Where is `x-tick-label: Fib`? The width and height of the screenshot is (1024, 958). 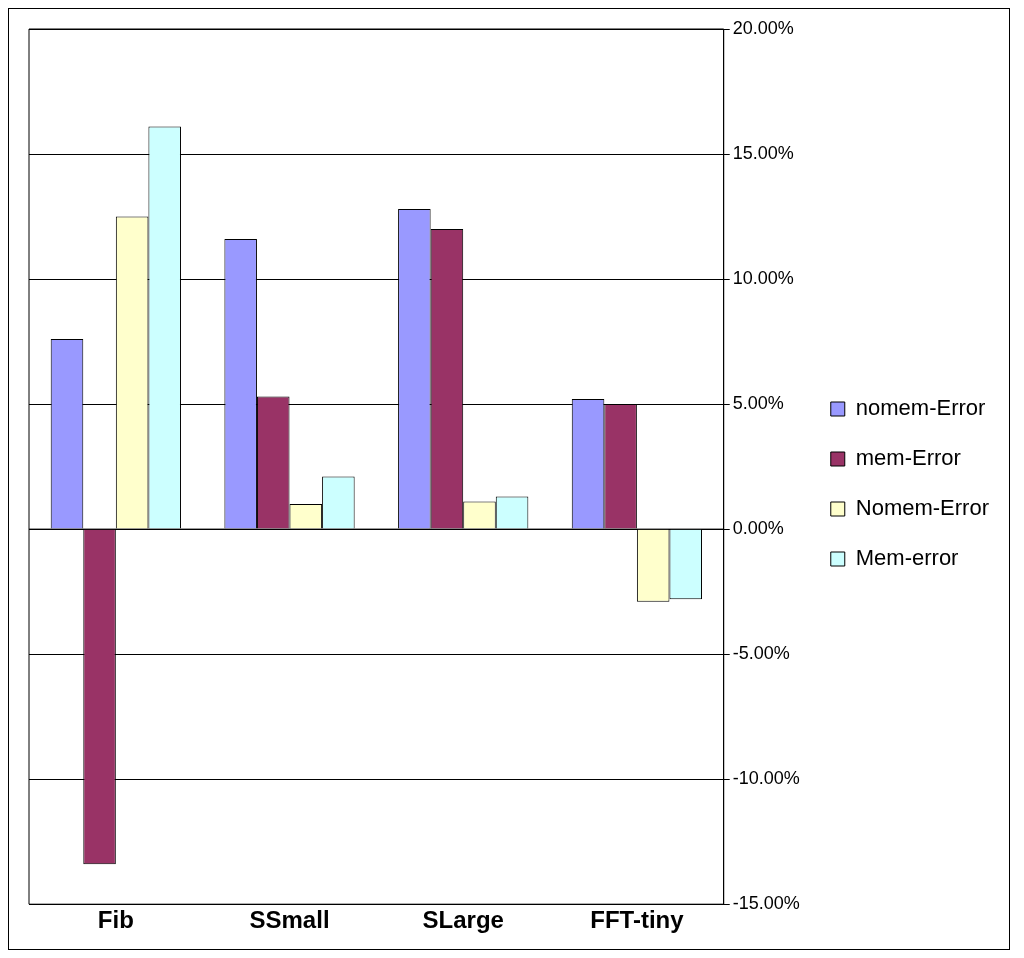 x-tick-label: Fib is located at coordinates (115, 920).